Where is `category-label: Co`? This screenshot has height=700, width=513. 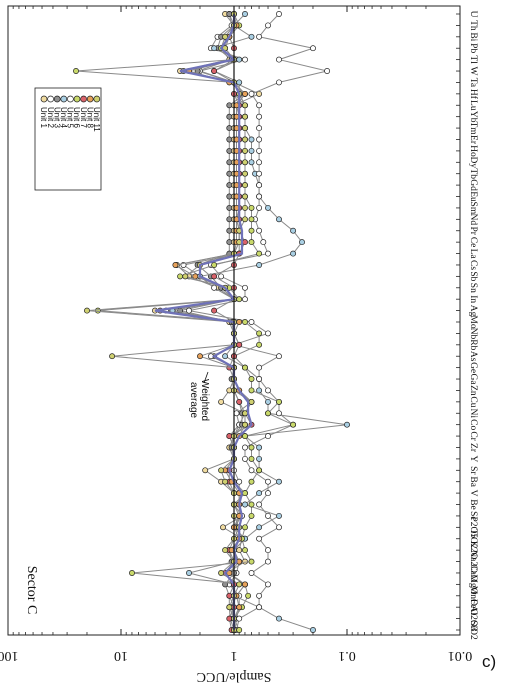
category-label: Co is located at coordinates (473, 424).